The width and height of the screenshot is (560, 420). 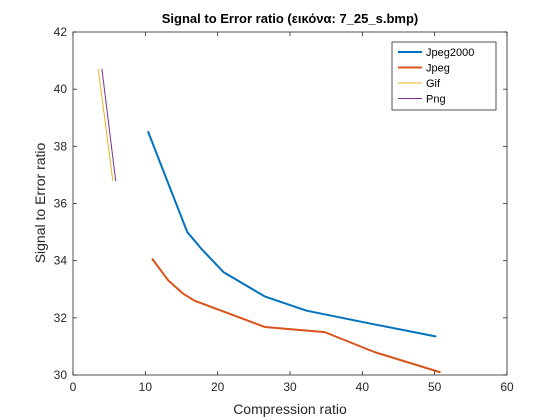 What do you see at coordinates (61, 204) in the screenshot?
I see `y-tick-label: 36` at bounding box center [61, 204].